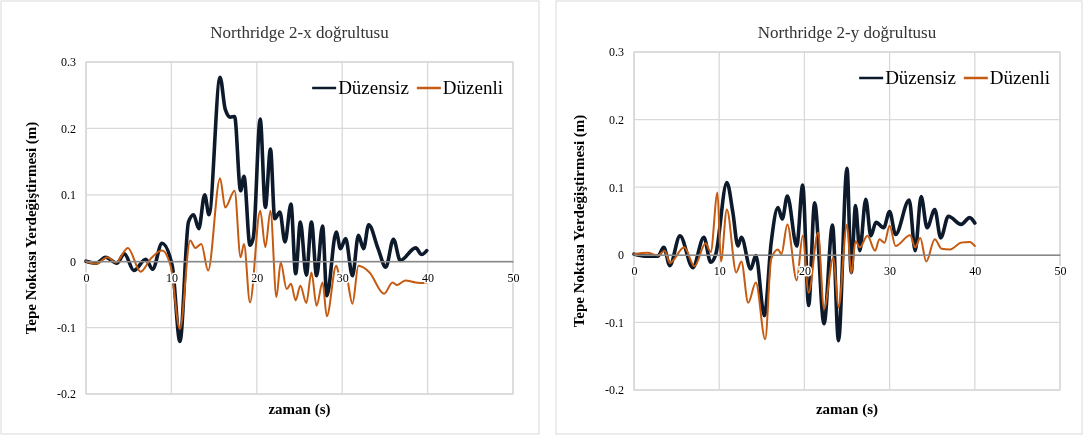 This screenshot has width=1085, height=436. I want to click on x-tick-label: 10, so click(719, 271).